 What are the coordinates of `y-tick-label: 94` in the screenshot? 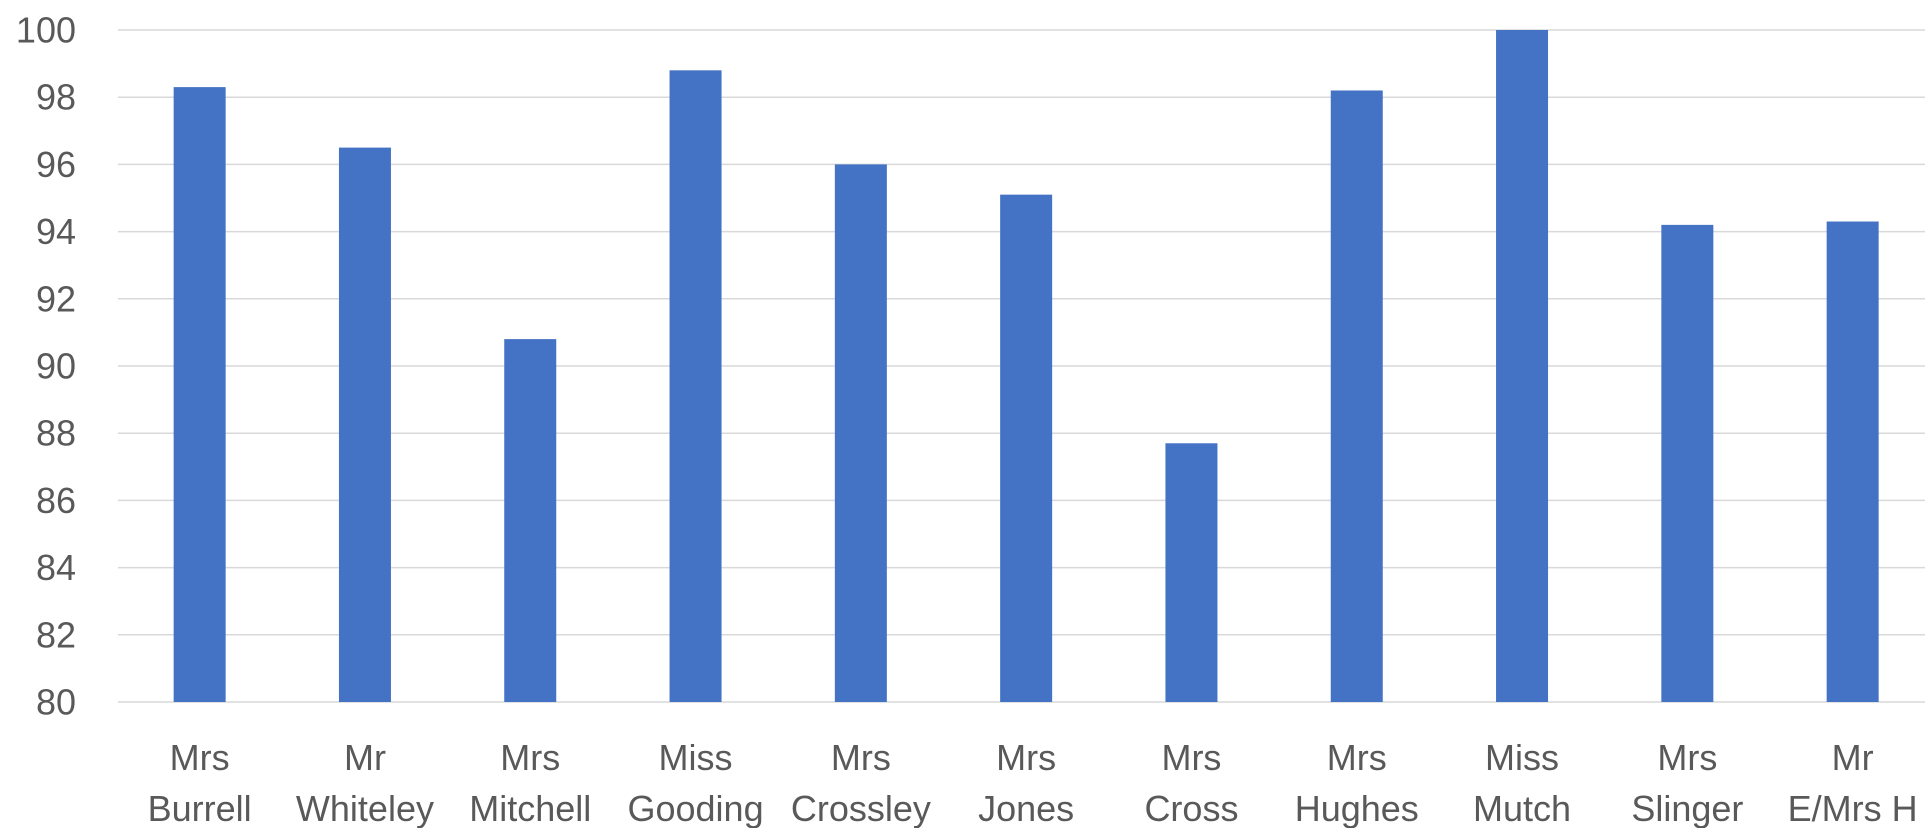 It's located at (56, 231).